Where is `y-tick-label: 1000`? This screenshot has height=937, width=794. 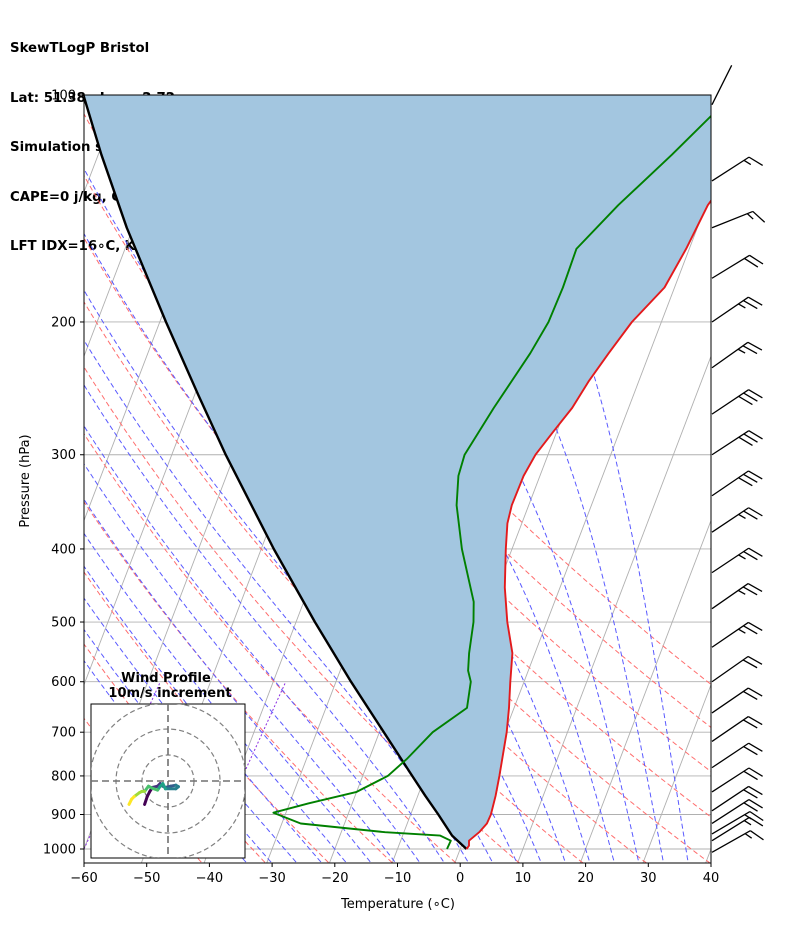
y-tick-label: 1000 is located at coordinates (59, 850).